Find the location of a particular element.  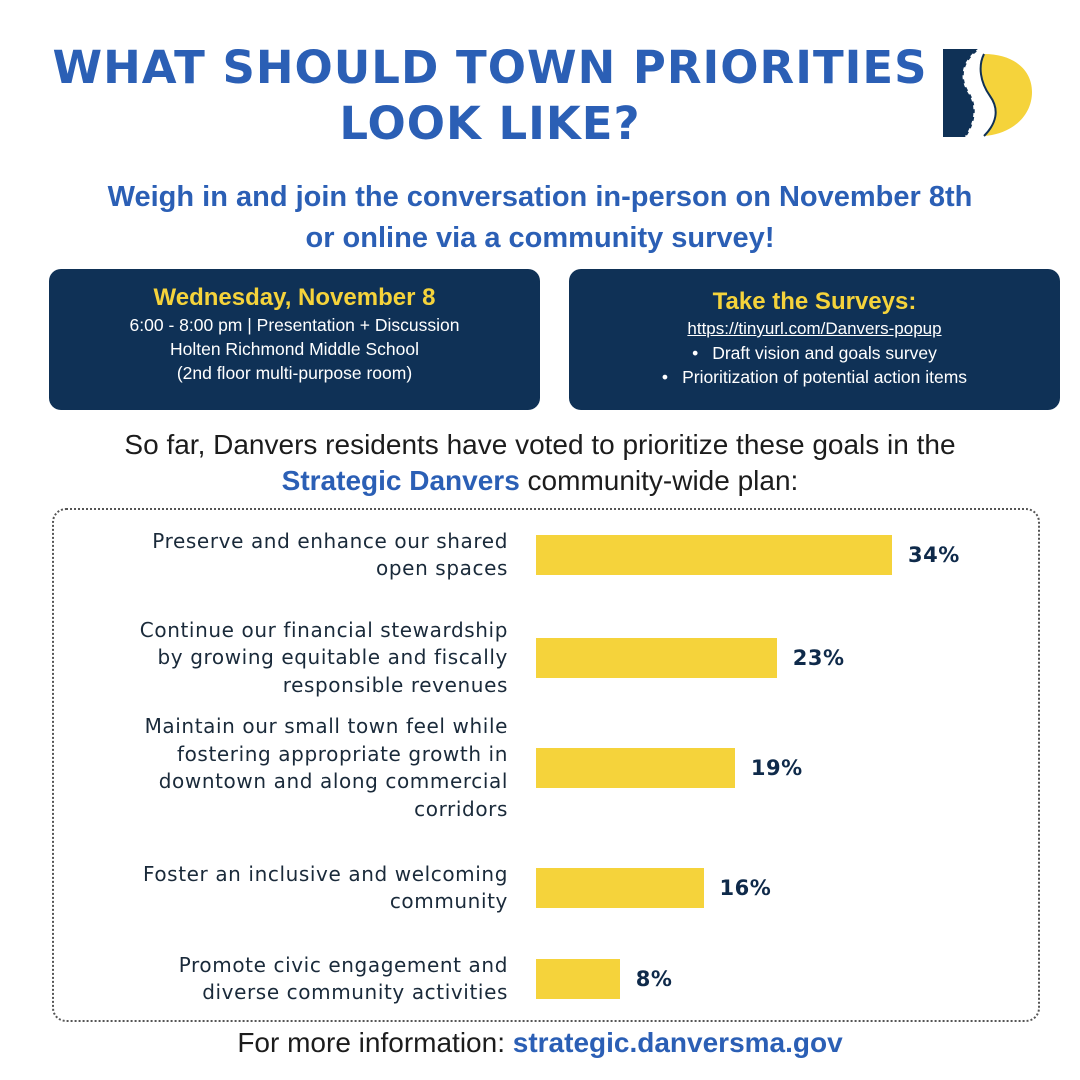

strategic-danvers-logo-icon is located at coordinates (987, 92).